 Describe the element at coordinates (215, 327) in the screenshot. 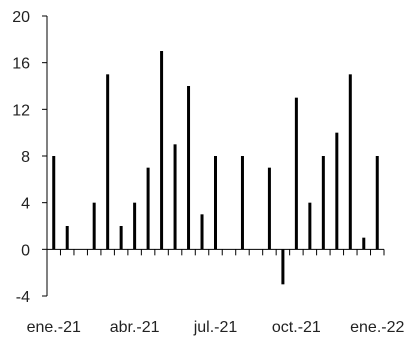

I see `x-tick-label: jul.-21` at that location.